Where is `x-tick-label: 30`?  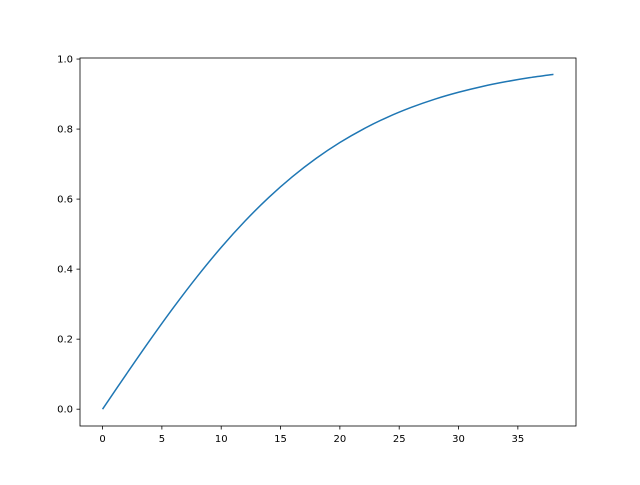
x-tick-label: 30 is located at coordinates (458, 439).